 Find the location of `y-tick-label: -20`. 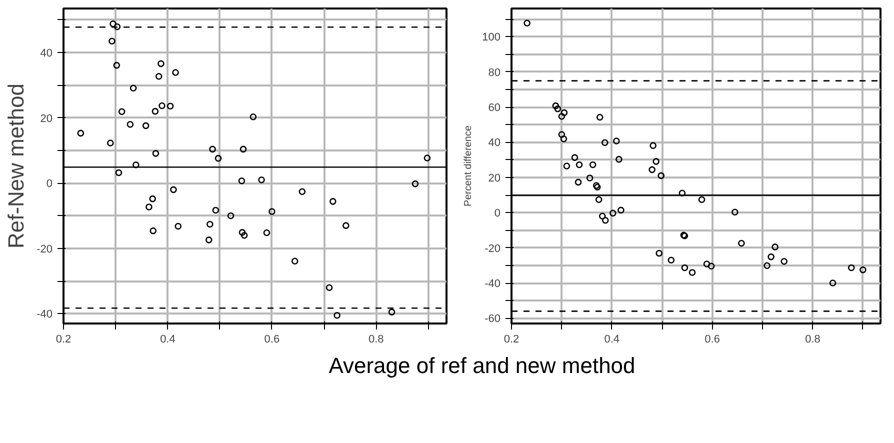

y-tick-label: -20 is located at coordinates (492, 248).